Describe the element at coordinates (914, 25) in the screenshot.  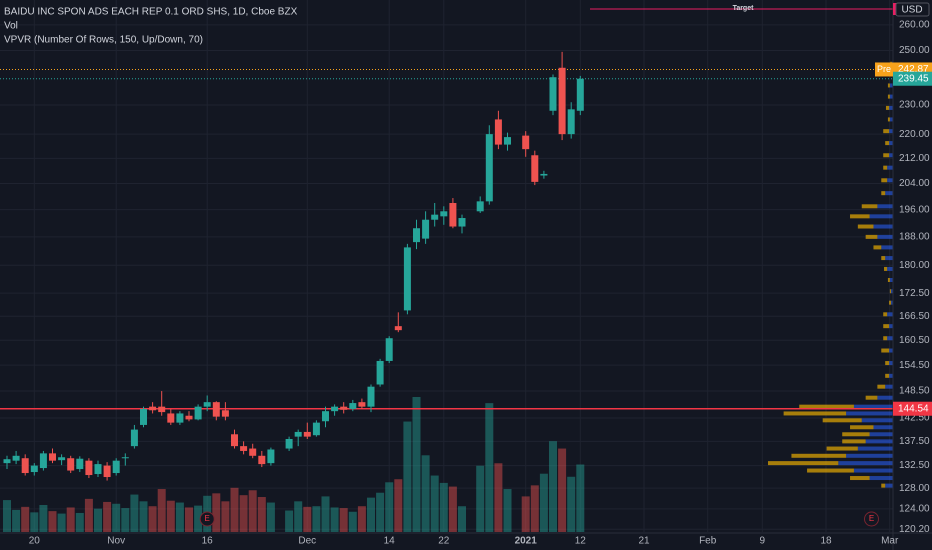
I see `y-tick-label: 260.00` at that location.